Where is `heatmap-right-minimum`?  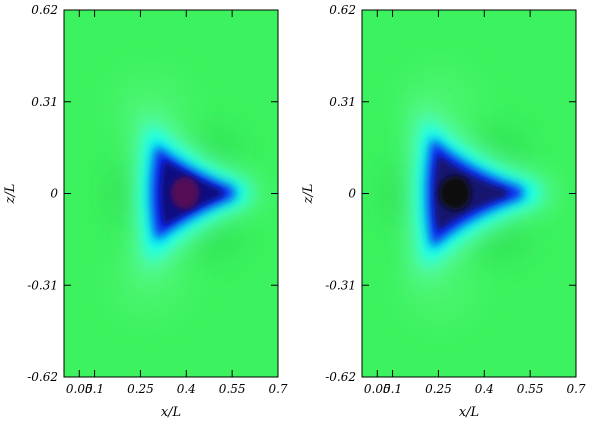
heatmap-right-minimum is located at coordinates (455, 193).